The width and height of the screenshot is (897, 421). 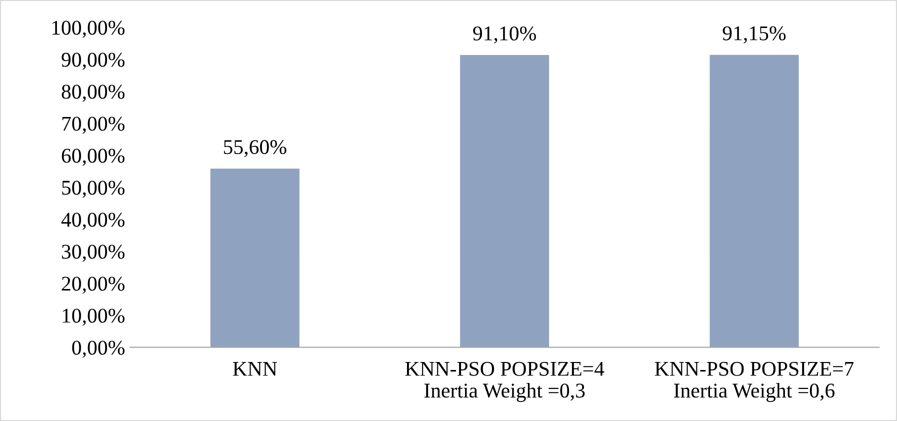 I want to click on y-tick-label: 20,00%, so click(x=93, y=285).